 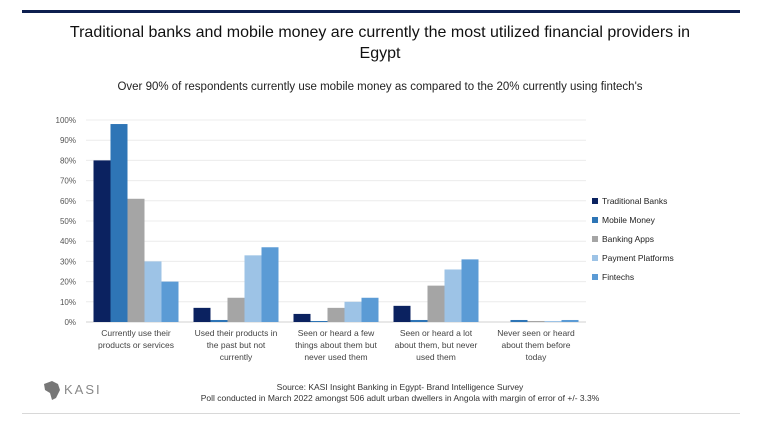 I want to click on legend-label: Fintechs, so click(x=618, y=277).